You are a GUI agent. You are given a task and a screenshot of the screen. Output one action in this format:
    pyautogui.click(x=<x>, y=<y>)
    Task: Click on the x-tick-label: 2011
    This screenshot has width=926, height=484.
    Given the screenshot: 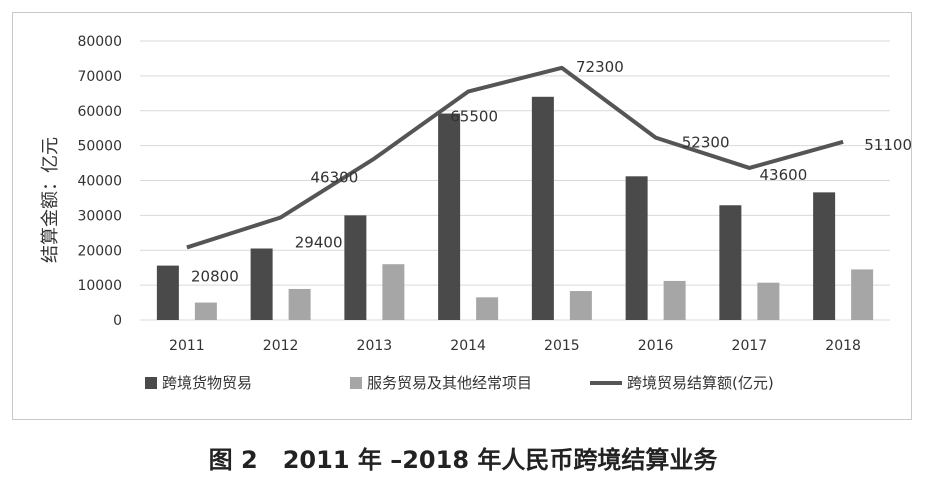 What is the action you would take?
    pyautogui.click(x=187, y=346)
    